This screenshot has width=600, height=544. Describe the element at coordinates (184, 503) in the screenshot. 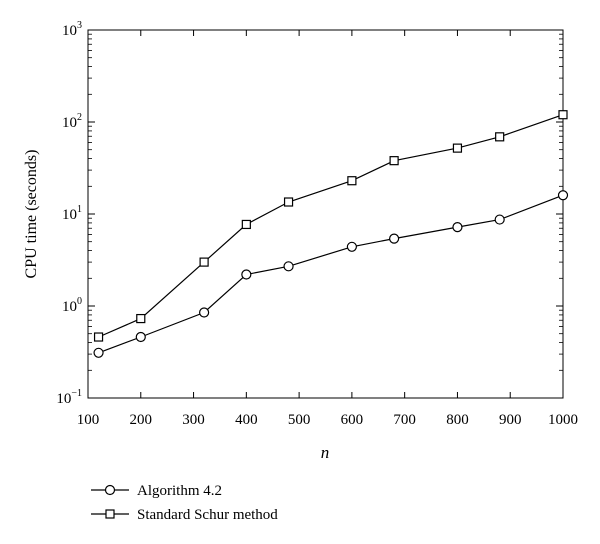

I see `legend: Algorithm 4.2 Standard Schur method` at that location.